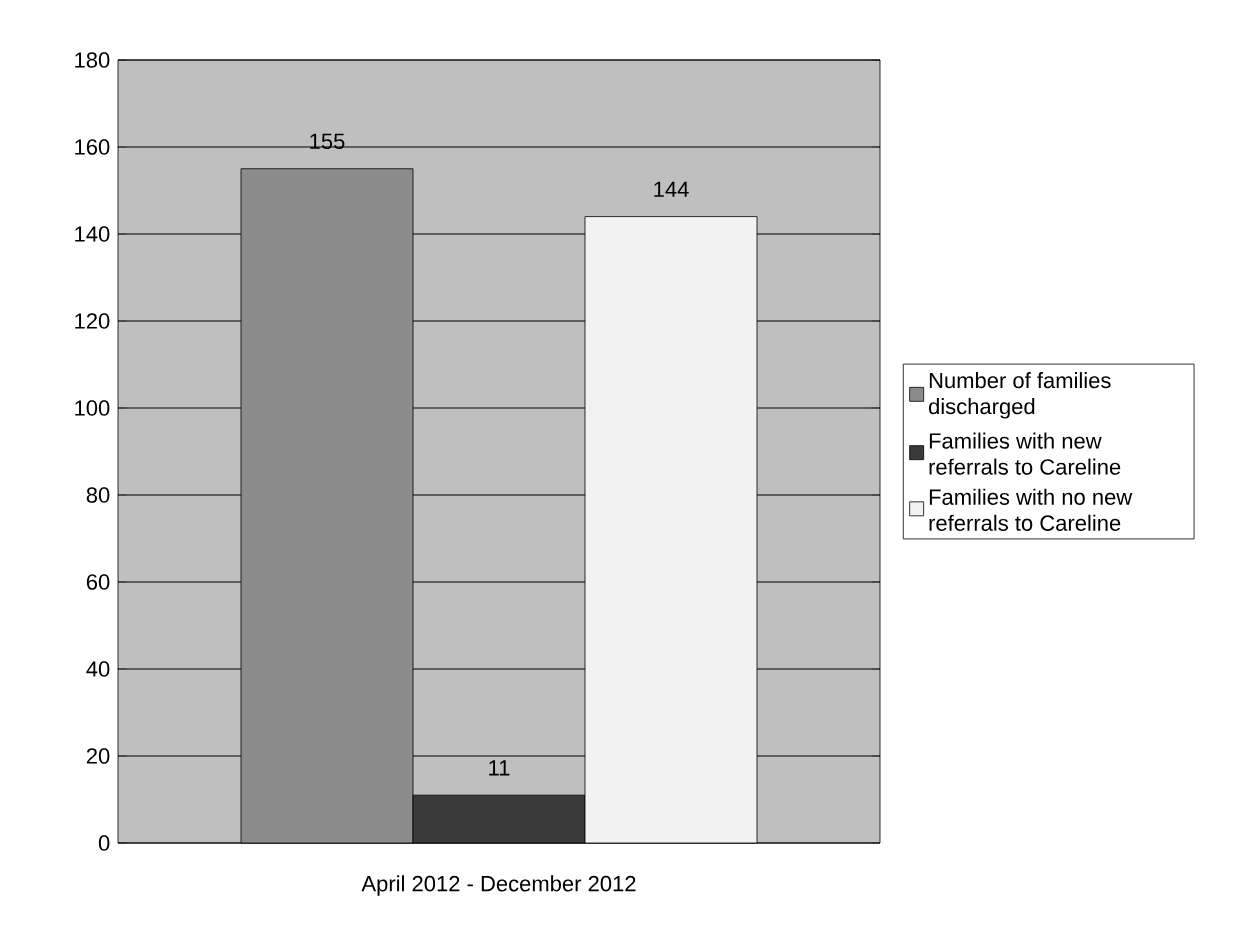 This screenshot has width=1245, height=941. I want to click on y-tick-label: 160, so click(92, 147).